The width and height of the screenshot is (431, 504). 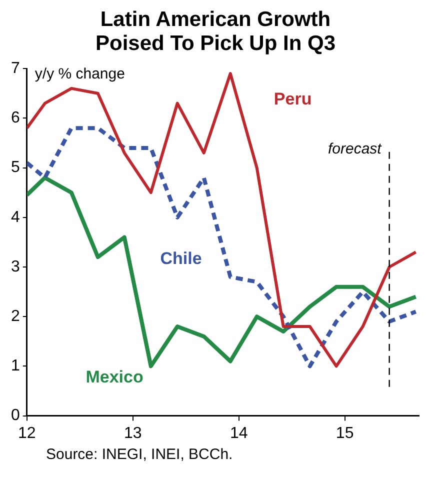 What do you see at coordinates (293, 99) in the screenshot?
I see `series-label: Peru` at bounding box center [293, 99].